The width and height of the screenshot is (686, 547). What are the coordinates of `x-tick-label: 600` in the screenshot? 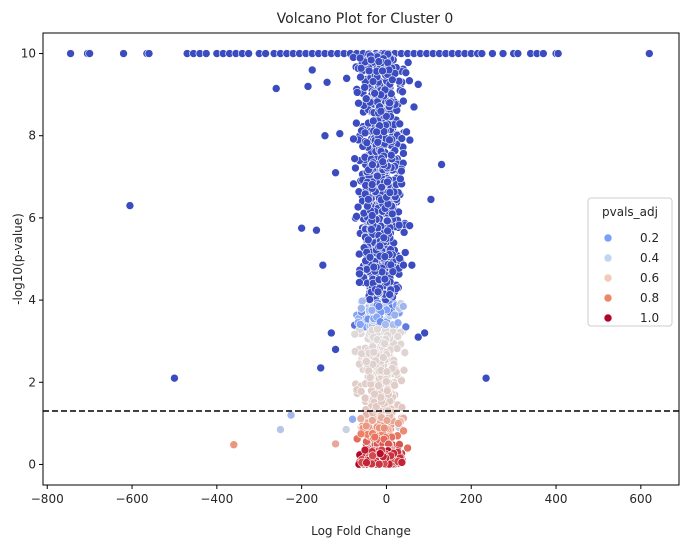 It's located at (640, 499).